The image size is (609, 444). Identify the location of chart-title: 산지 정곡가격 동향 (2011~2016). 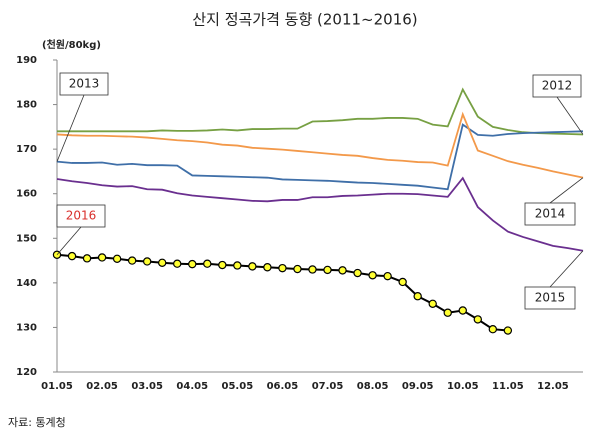
(304, 20).